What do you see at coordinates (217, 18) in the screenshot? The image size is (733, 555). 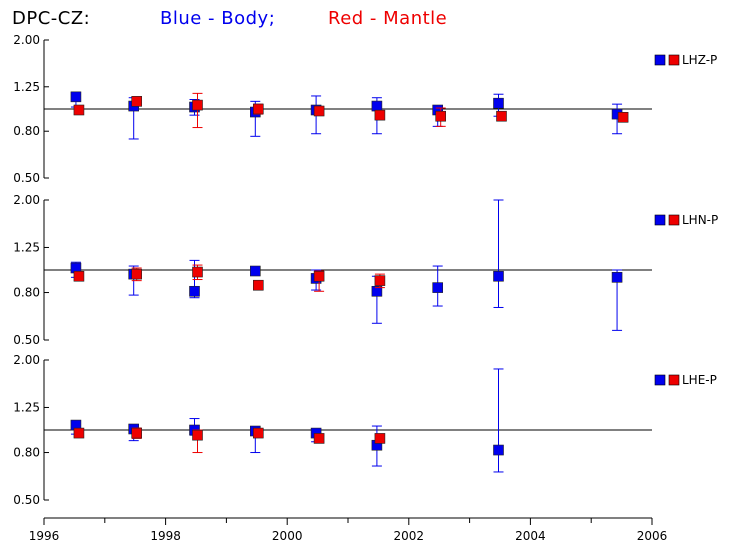 I see `title-blue-legend: Blue - Body;` at bounding box center [217, 18].